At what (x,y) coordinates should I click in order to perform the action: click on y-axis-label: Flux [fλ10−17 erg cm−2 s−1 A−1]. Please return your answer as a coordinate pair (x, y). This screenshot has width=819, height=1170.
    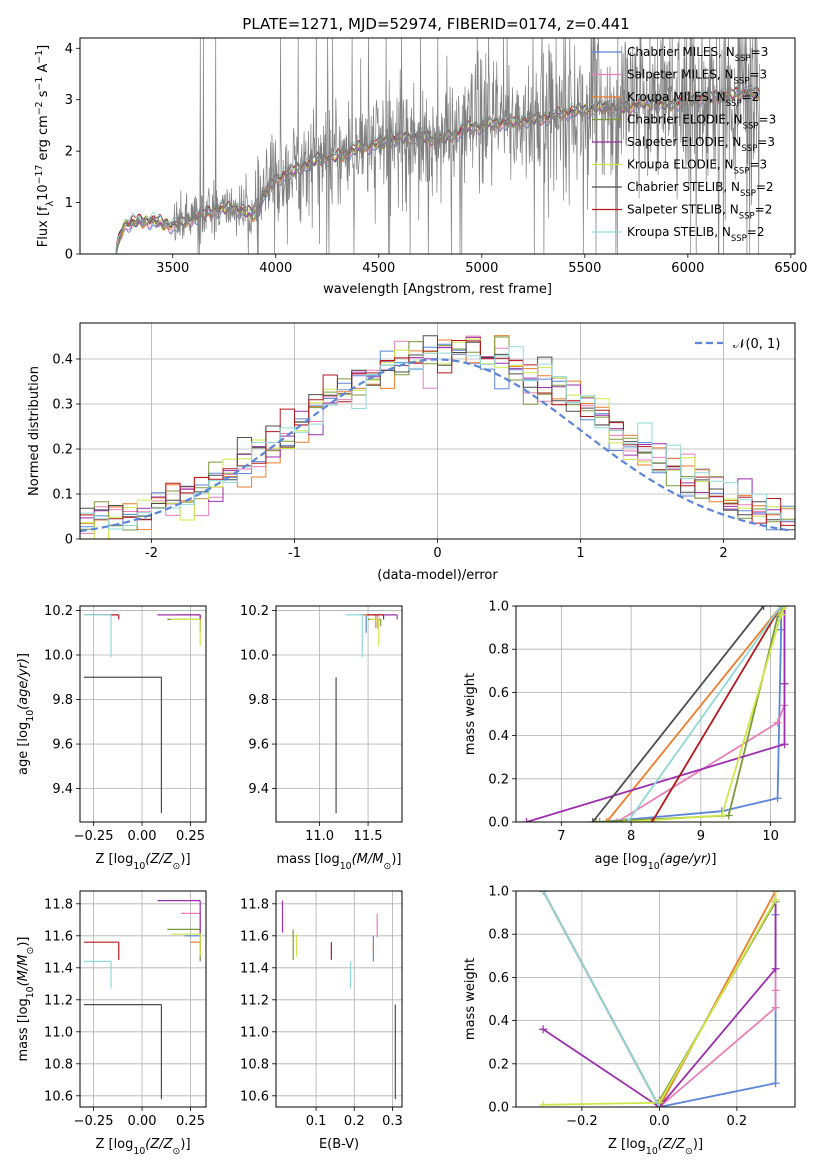
    Looking at the image, I should click on (45, 146).